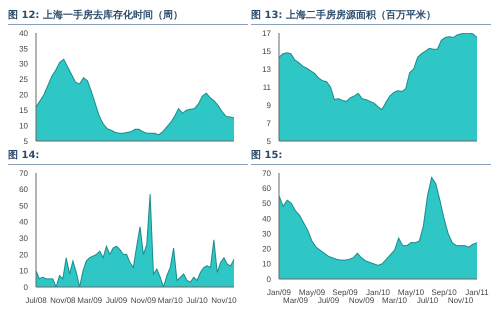  I want to click on y-tick-label: 13, so click(267, 69).